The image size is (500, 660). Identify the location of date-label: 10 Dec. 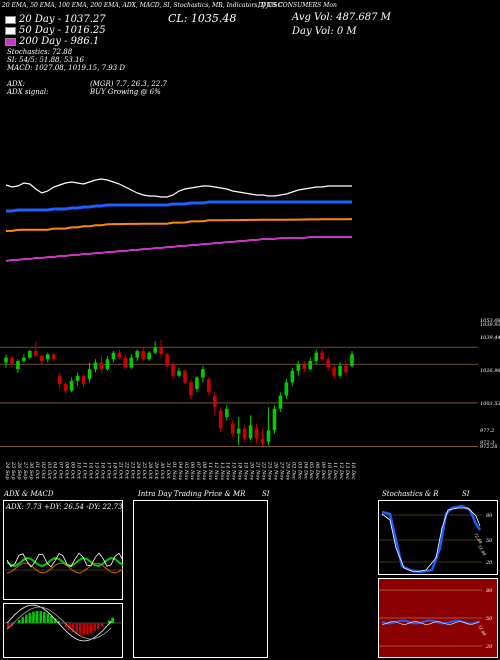
(329, 471).